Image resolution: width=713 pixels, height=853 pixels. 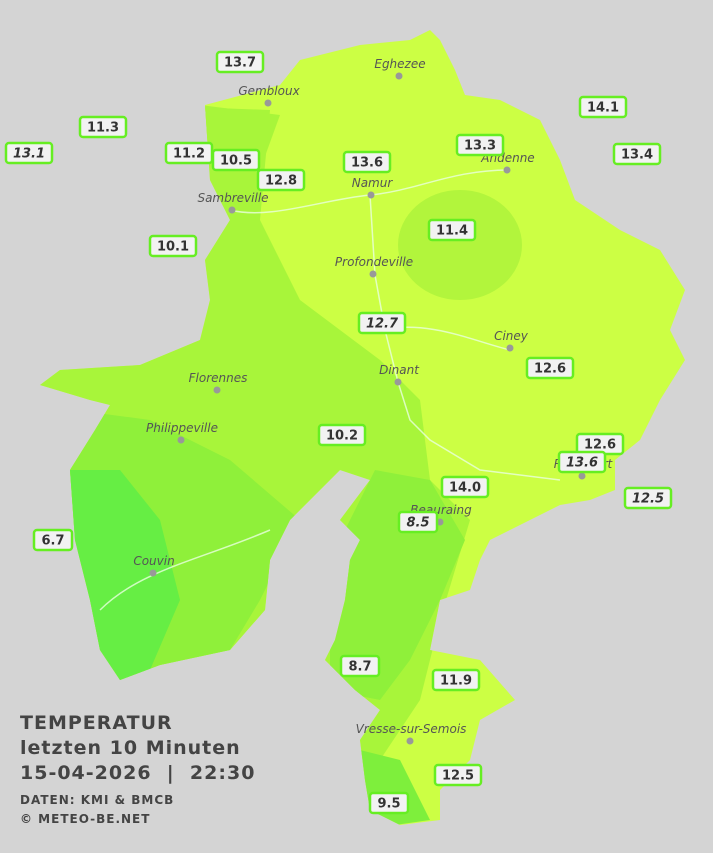 I want to click on map-title: TEMPERATUR, so click(x=96, y=723).